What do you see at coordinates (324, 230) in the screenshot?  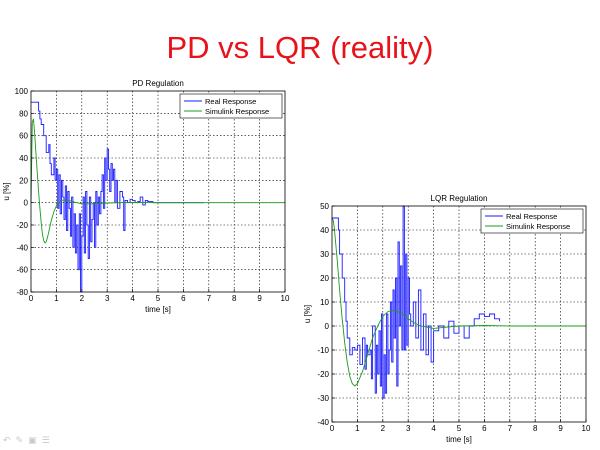 I see `lqr-y-tick-label: 40` at bounding box center [324, 230].